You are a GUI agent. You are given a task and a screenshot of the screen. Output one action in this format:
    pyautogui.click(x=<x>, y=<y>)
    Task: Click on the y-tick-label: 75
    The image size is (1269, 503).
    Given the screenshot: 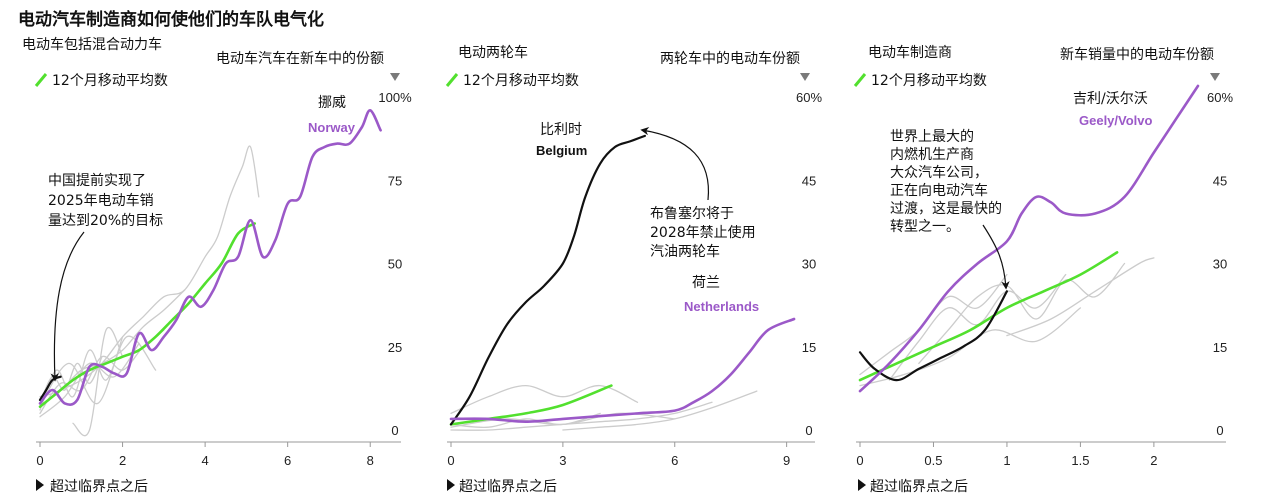 What is the action you would take?
    pyautogui.click(x=395, y=180)
    